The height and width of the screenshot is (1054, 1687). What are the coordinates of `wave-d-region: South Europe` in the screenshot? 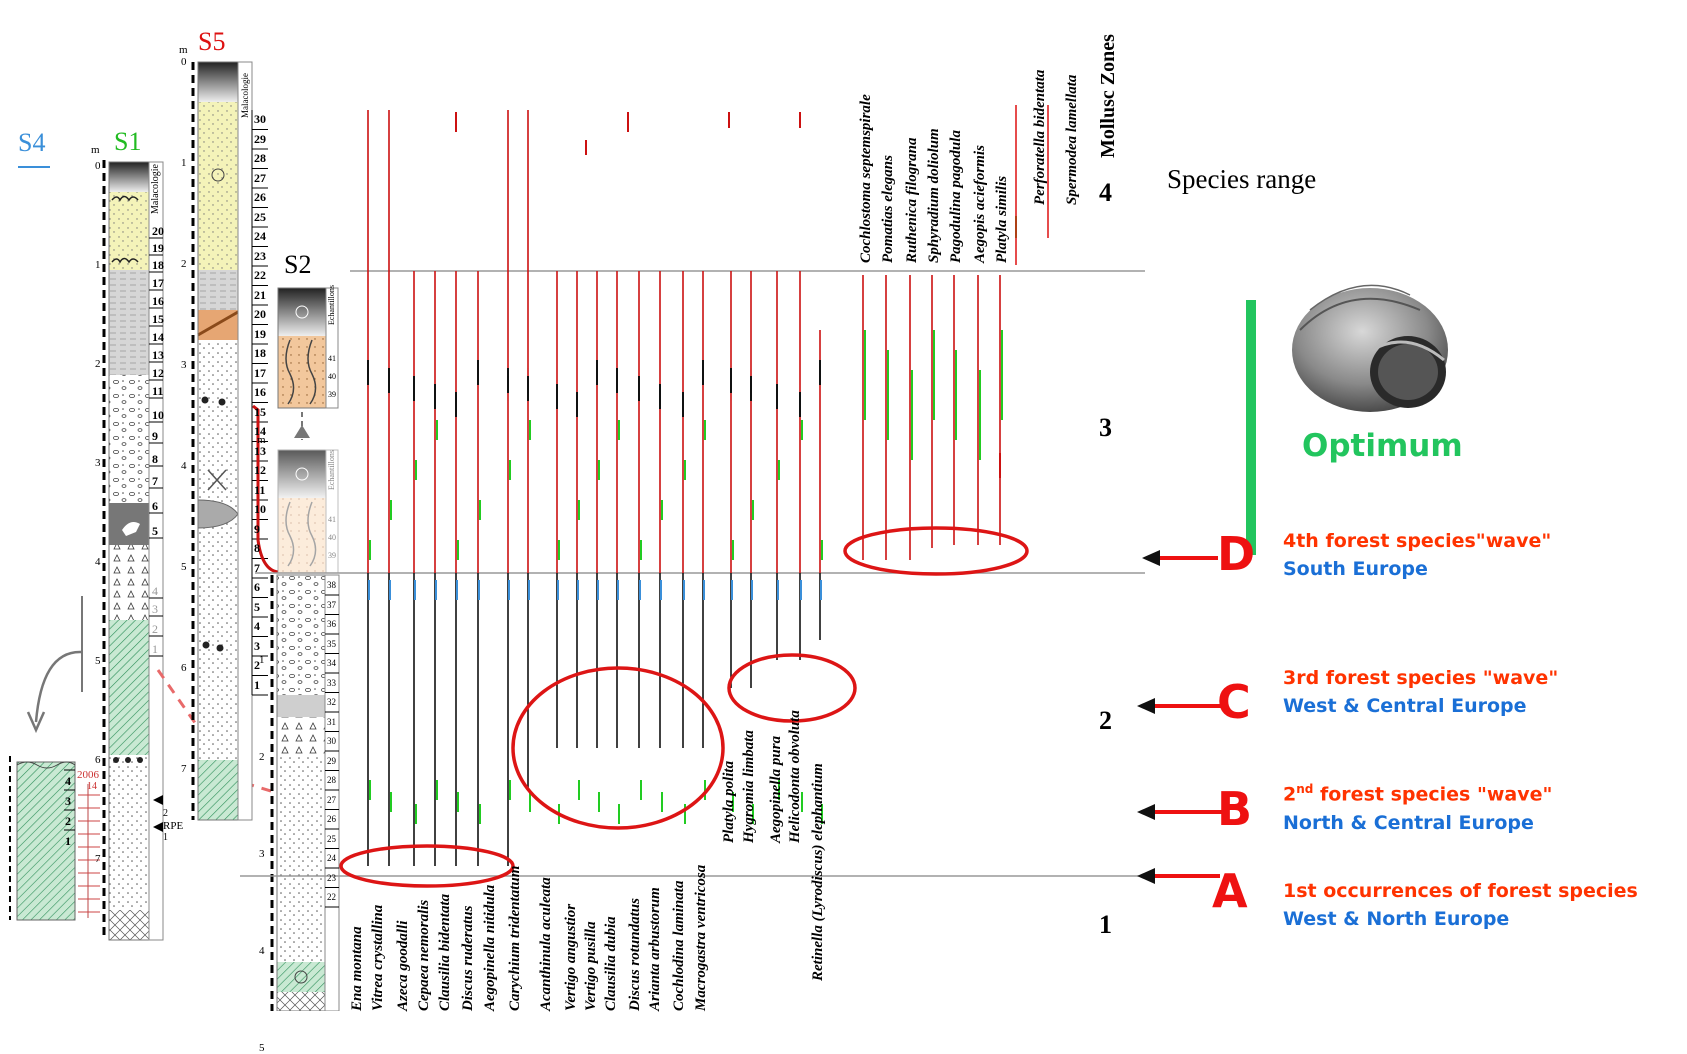 It's located at (1355, 569).